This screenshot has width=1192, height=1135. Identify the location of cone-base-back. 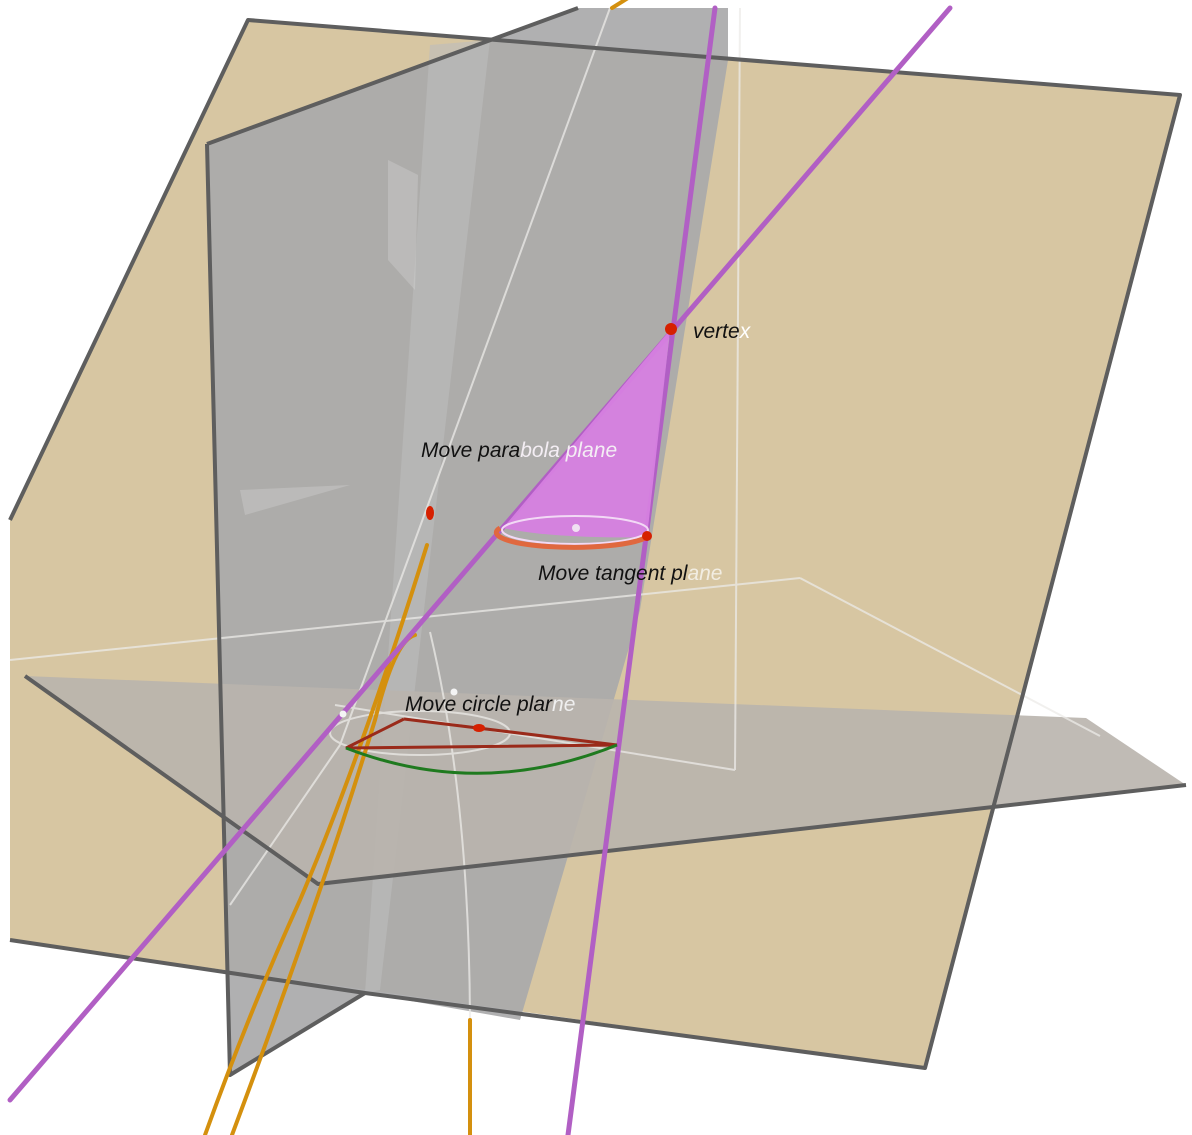
(575, 530).